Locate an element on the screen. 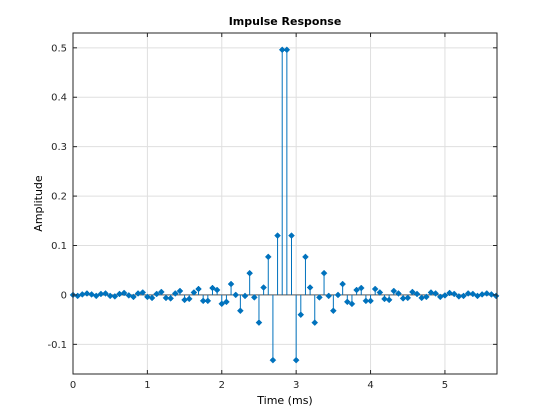 The height and width of the screenshot is (420, 560). x-tick-label: 1 is located at coordinates (147, 385).